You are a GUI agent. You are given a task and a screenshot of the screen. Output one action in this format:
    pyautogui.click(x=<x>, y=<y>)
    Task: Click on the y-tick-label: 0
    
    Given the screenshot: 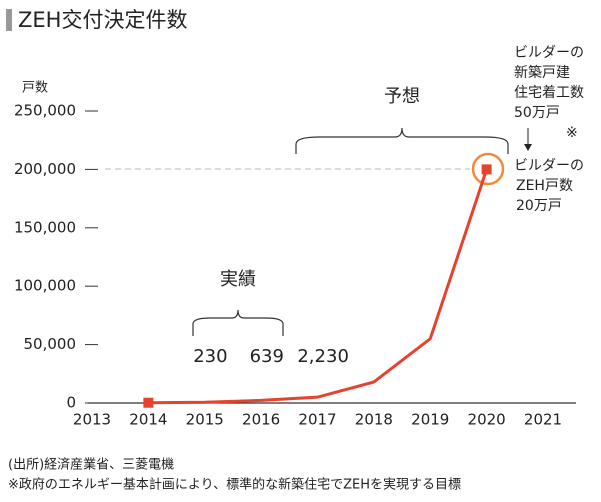 What is the action you would take?
    pyautogui.click(x=71, y=403)
    